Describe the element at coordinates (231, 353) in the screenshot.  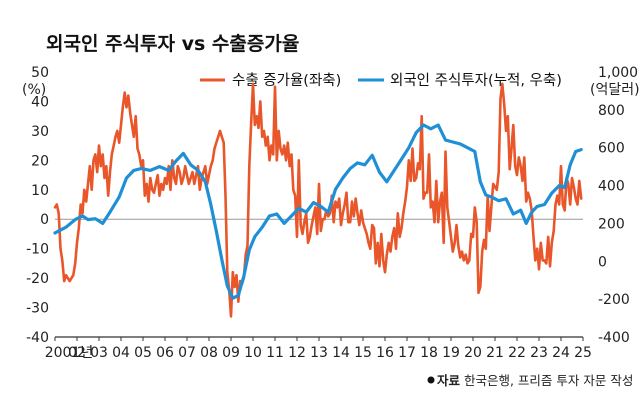
I see `x-tick-label: 09` at that location.